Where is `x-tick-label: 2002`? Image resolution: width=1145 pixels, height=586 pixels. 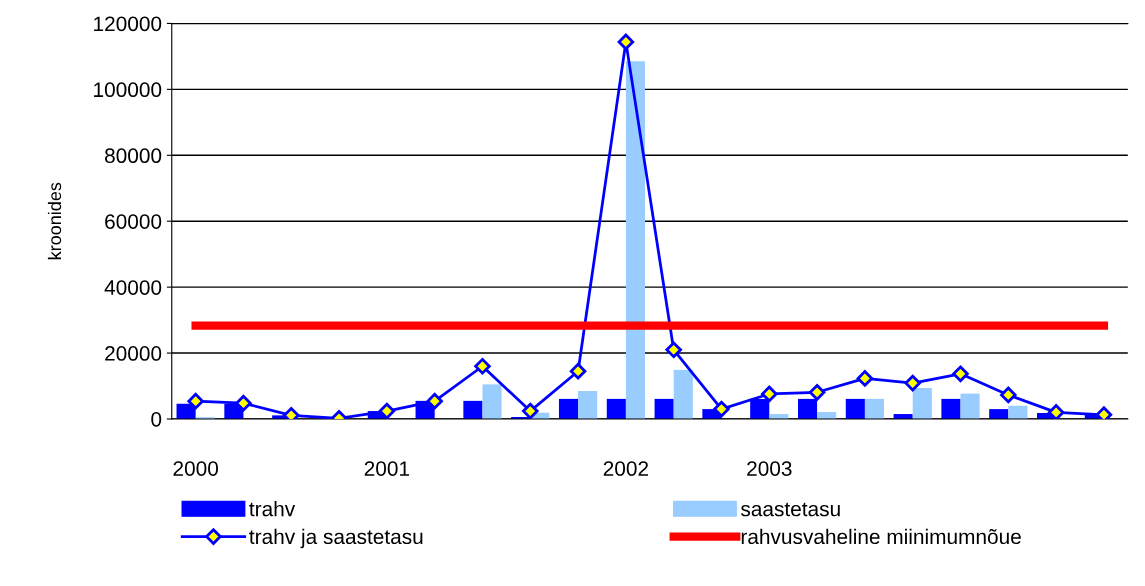
x-tick-label: 2002 is located at coordinates (626, 468).